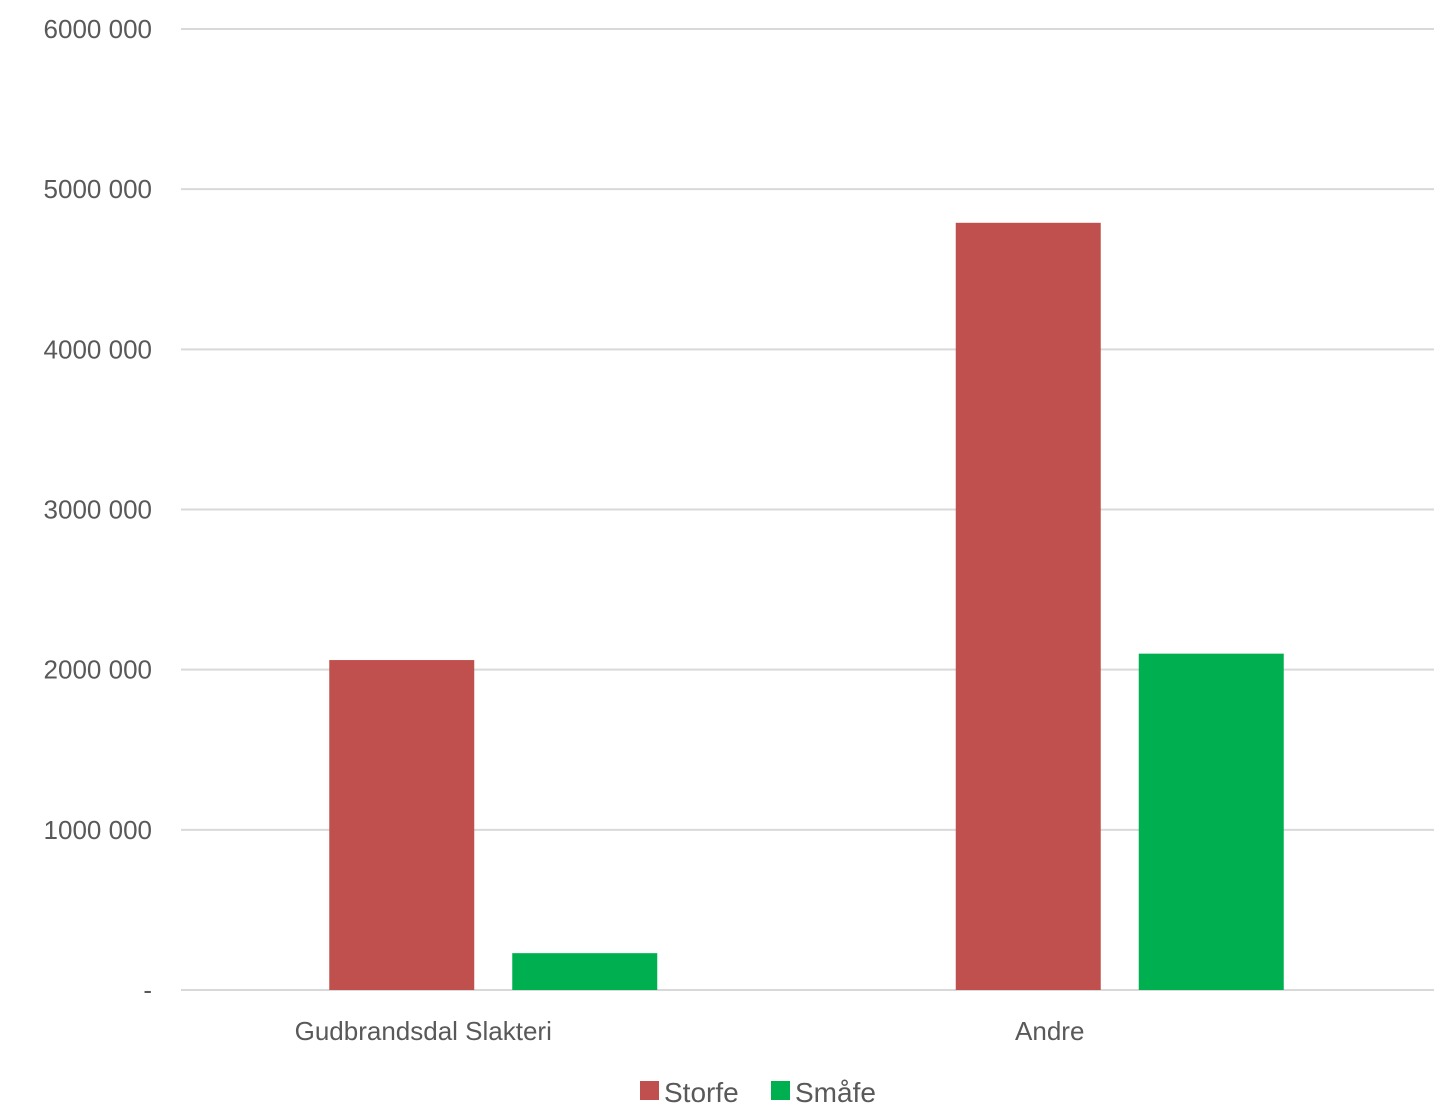 The width and height of the screenshot is (1434, 1108). I want to click on x-axis-category-labels: Gudbrandsdal Slakteri Andre, so click(690, 1031).